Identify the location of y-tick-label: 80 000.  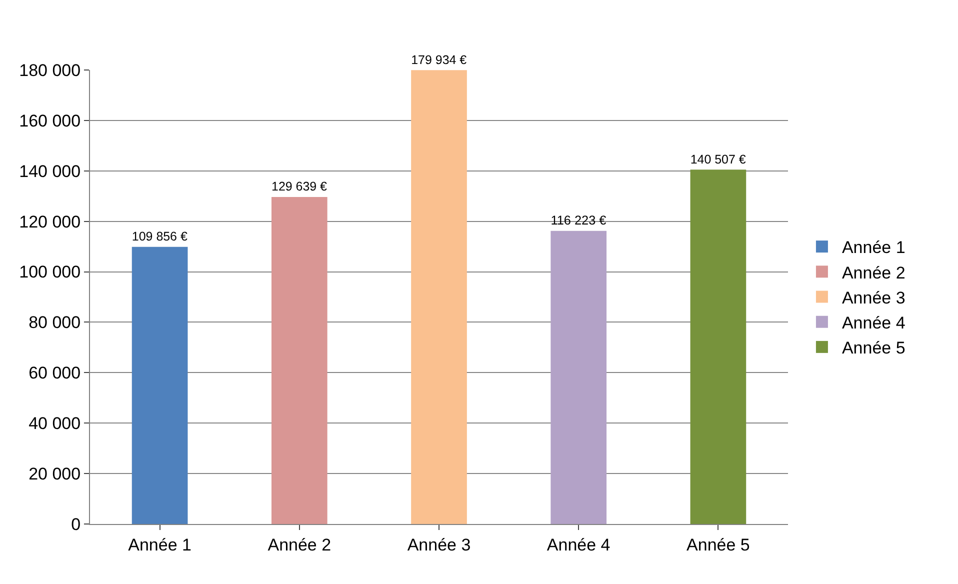
(54, 322).